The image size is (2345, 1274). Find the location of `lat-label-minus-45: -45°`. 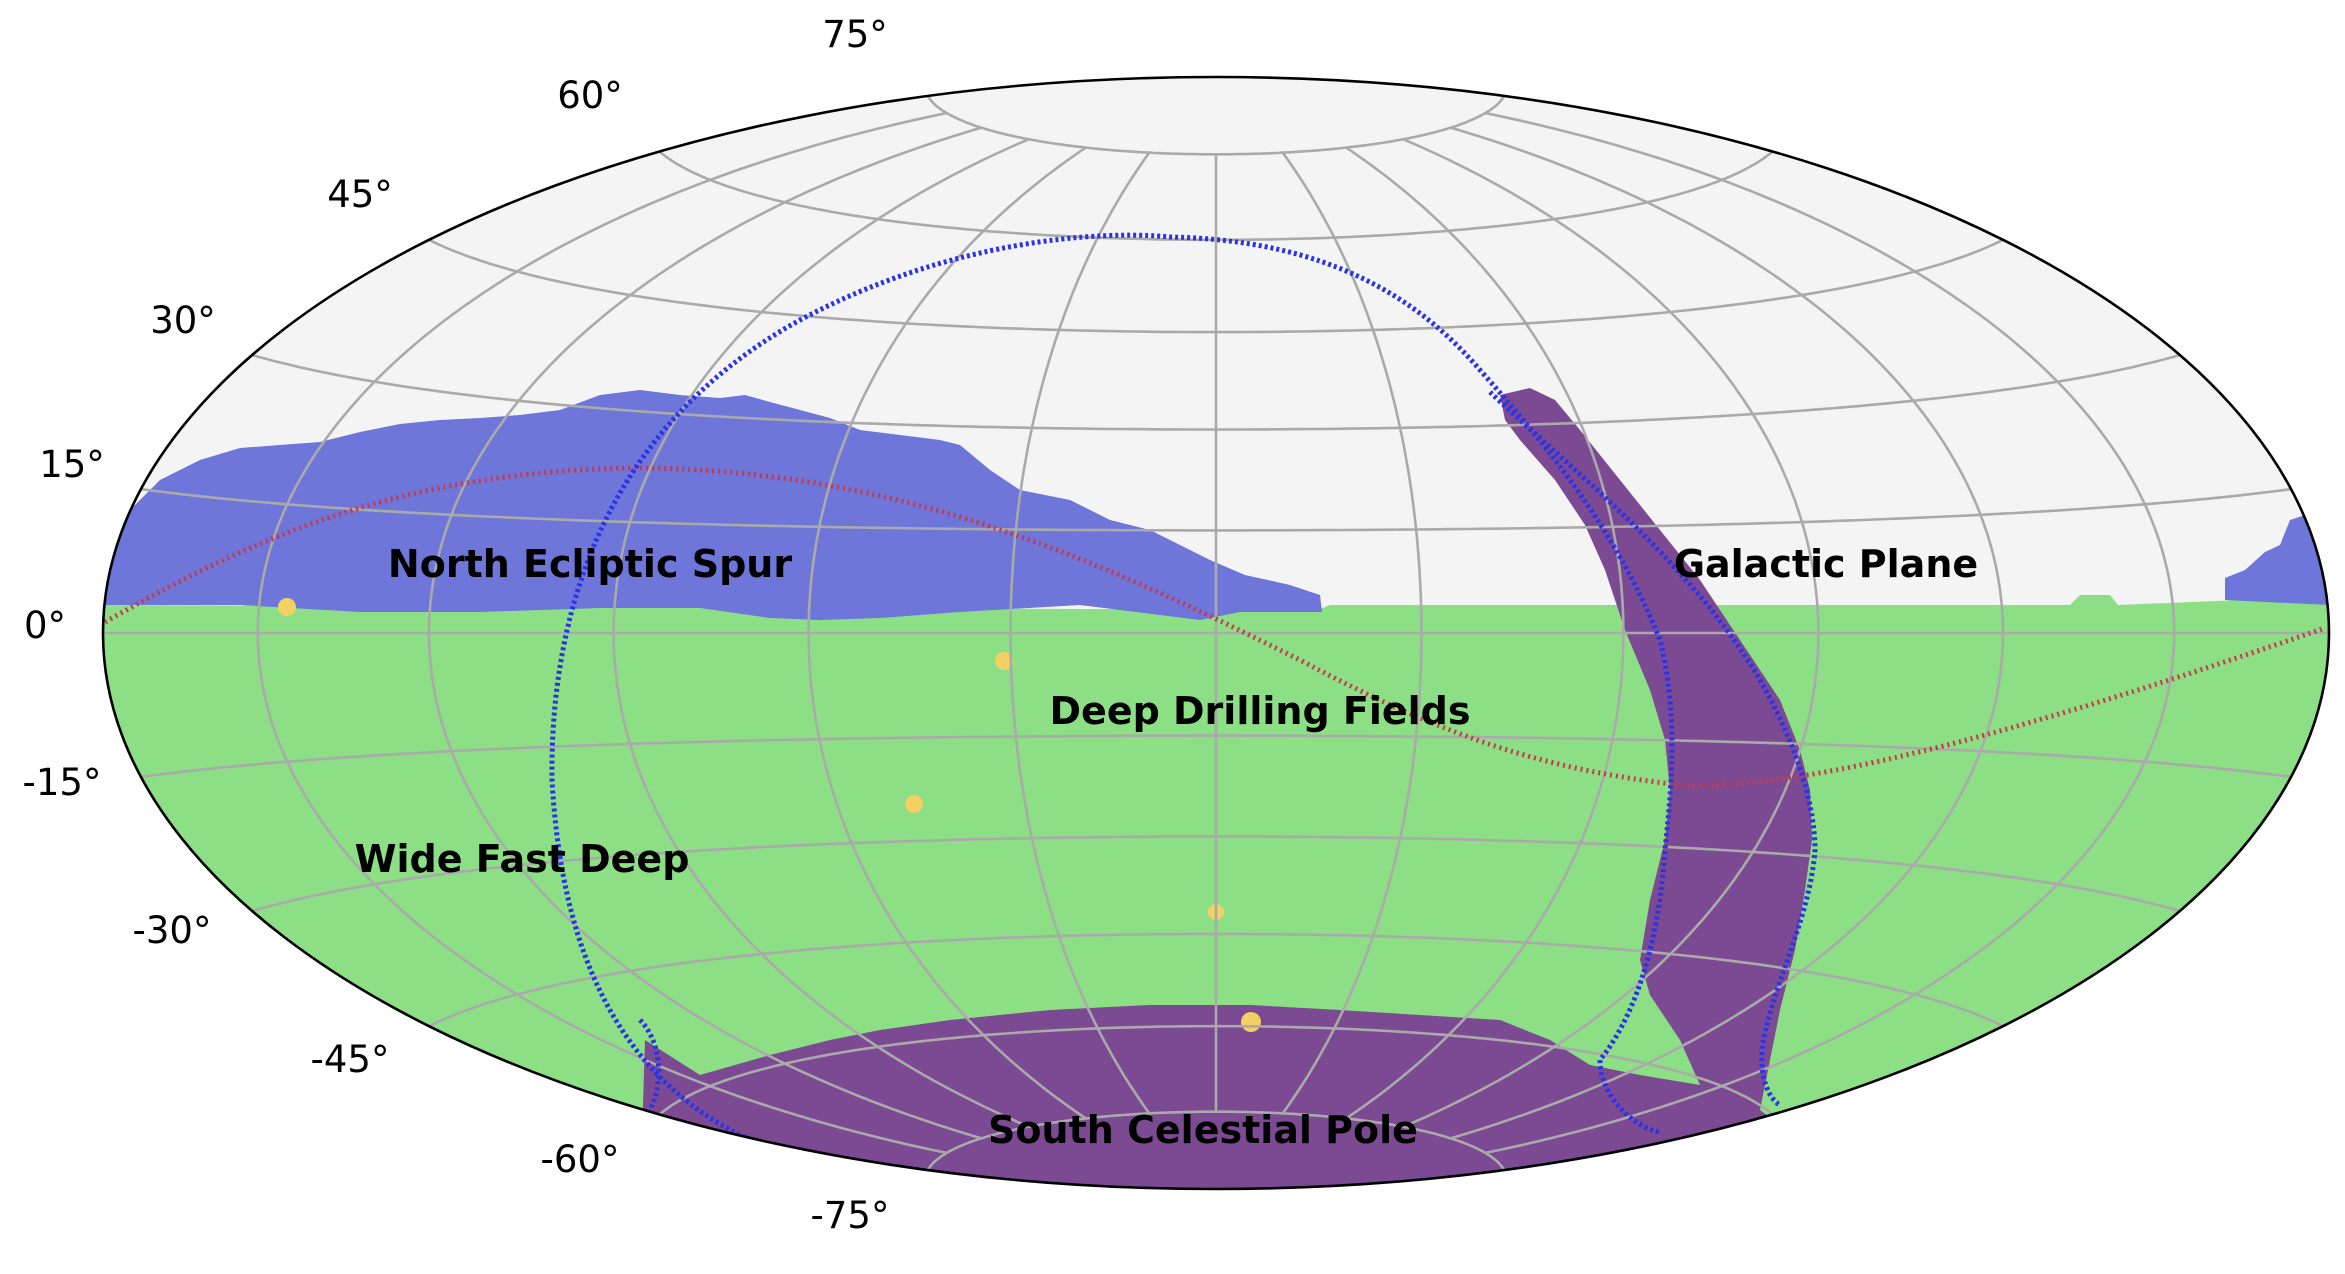

lat-label-minus-45: -45° is located at coordinates (350, 1059).